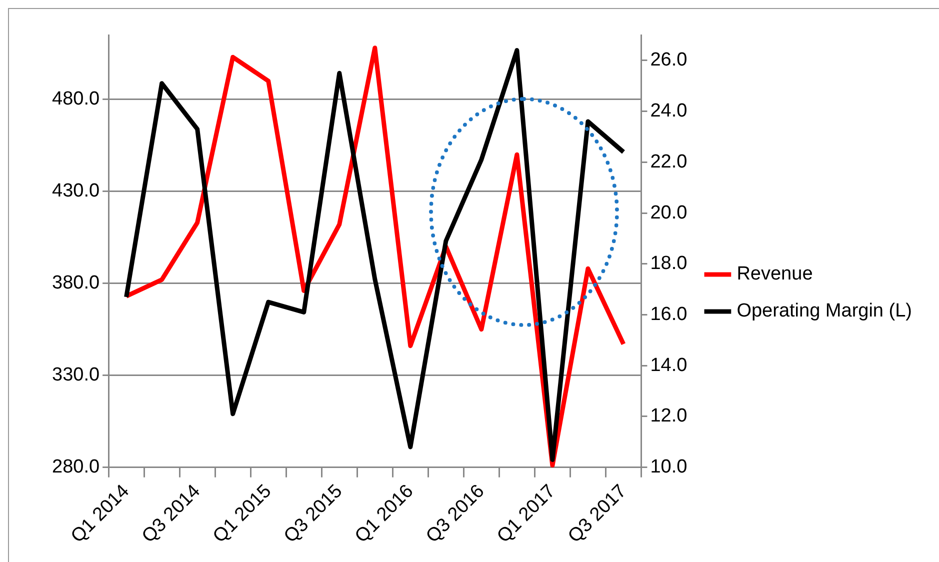  Describe the element at coordinates (669, 416) in the screenshot. I see `y2-tick-label: 12.0` at that location.